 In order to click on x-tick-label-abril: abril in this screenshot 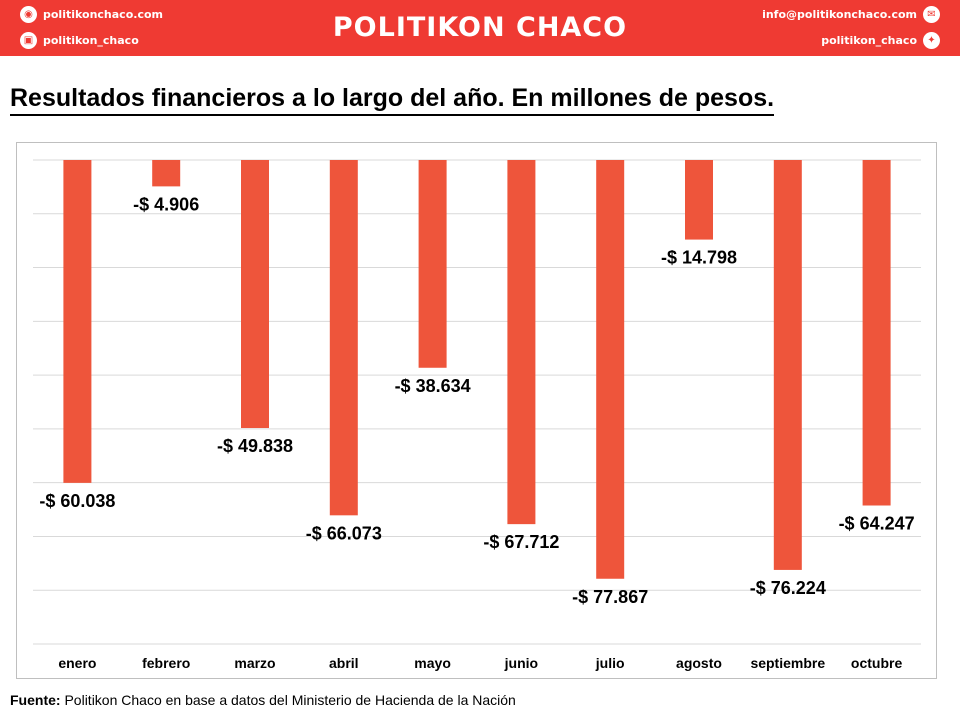, I will do `click(344, 663)`.